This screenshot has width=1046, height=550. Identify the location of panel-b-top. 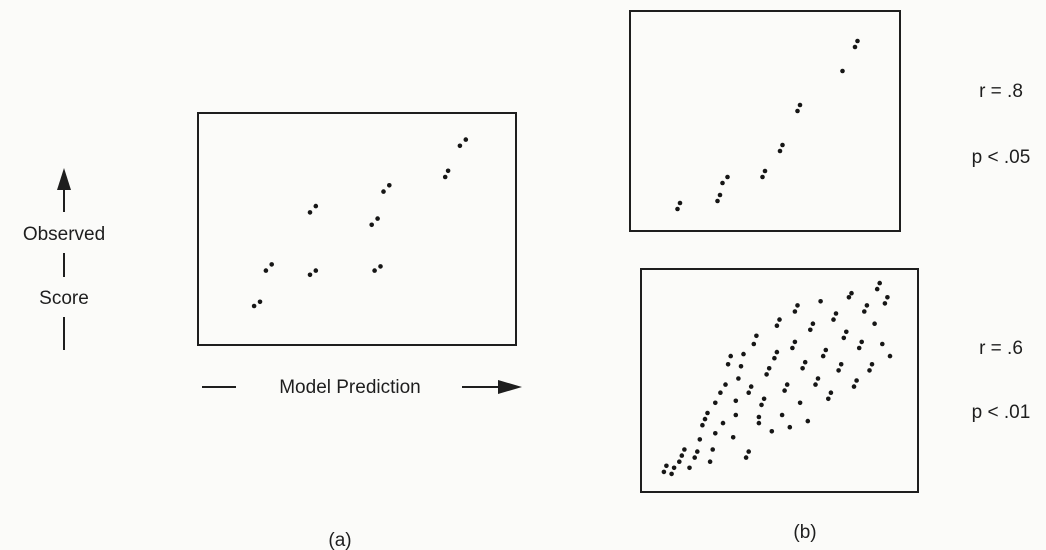
(765, 121).